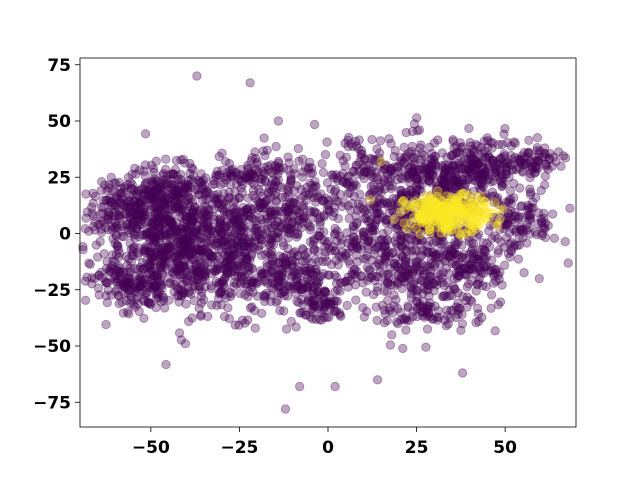 The height and width of the screenshot is (480, 640). I want to click on x-tick-label: 25, so click(417, 448).